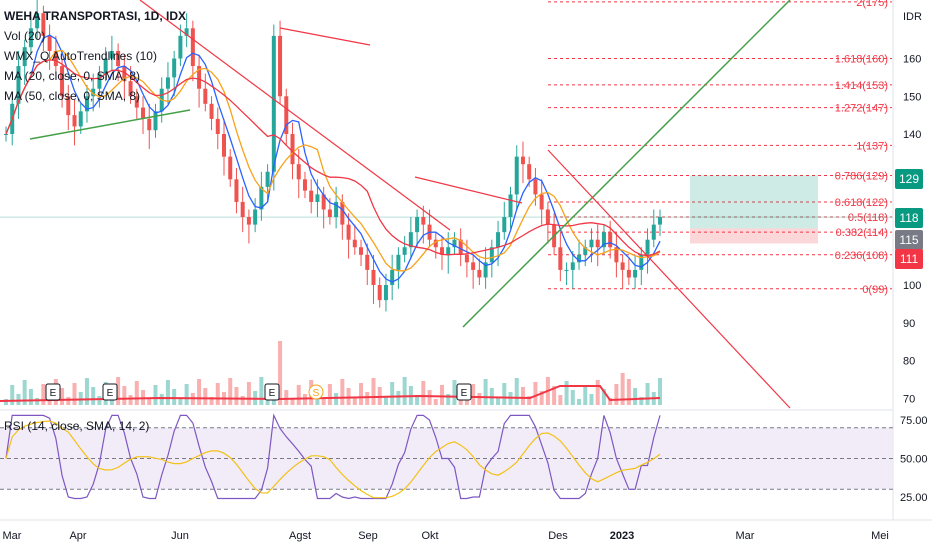  Describe the element at coordinates (861, 203) in the screenshot. I see `fib-level-label: 0.618(122)` at that location.